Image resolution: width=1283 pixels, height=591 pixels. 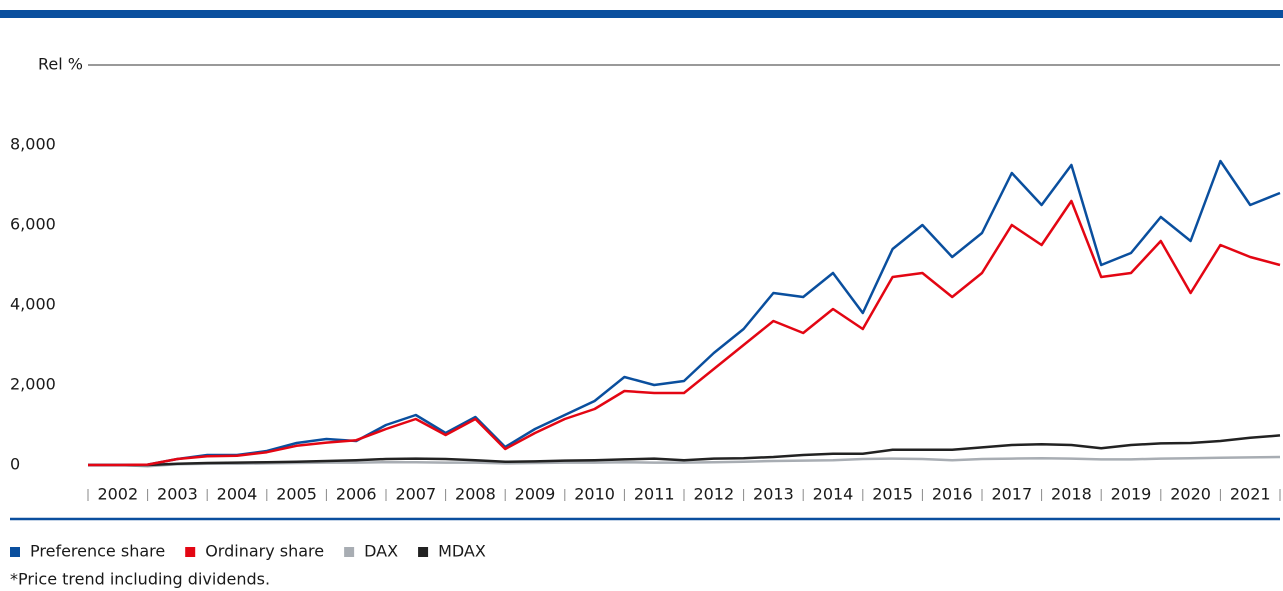 I want to click on x-tick-label: 2010, so click(x=594, y=494).